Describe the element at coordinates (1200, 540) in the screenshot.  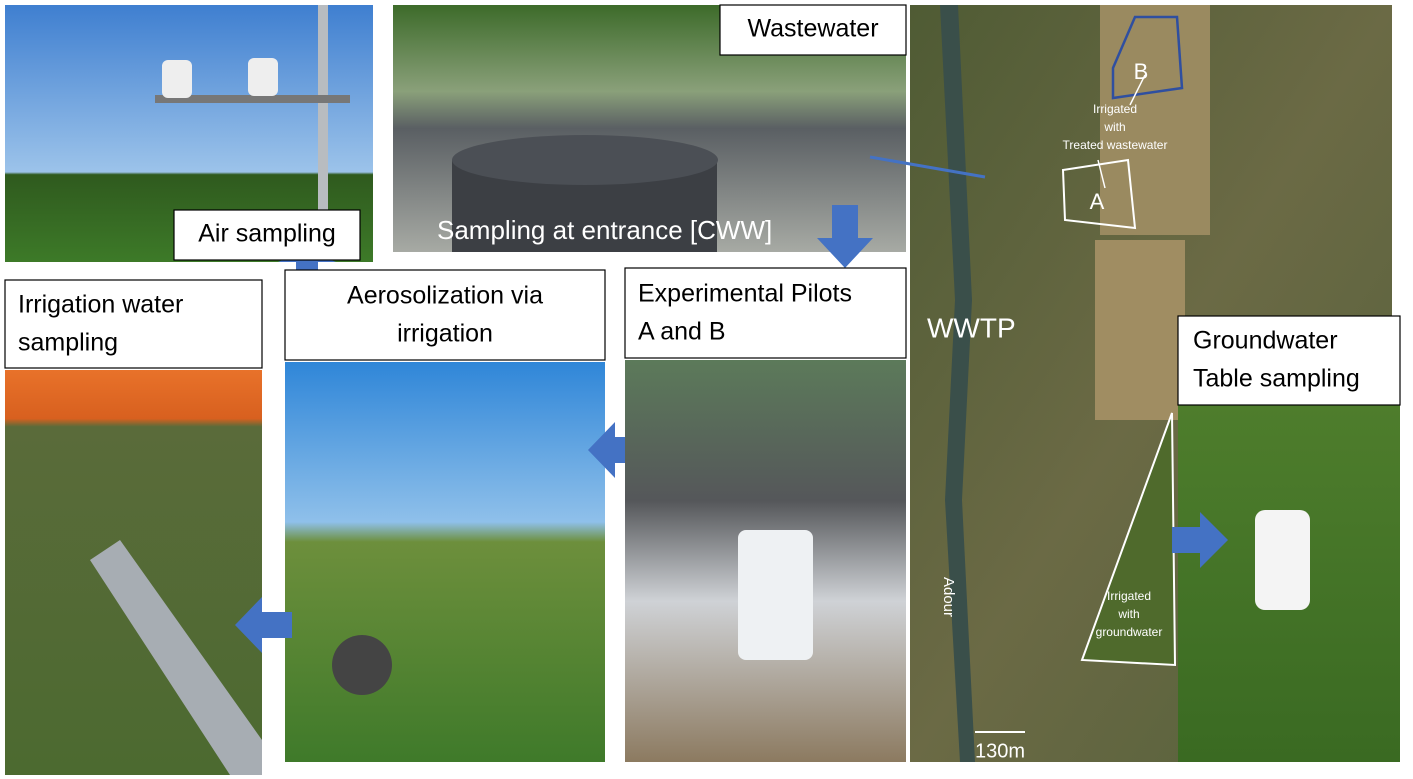
I see `arrow-right` at that location.